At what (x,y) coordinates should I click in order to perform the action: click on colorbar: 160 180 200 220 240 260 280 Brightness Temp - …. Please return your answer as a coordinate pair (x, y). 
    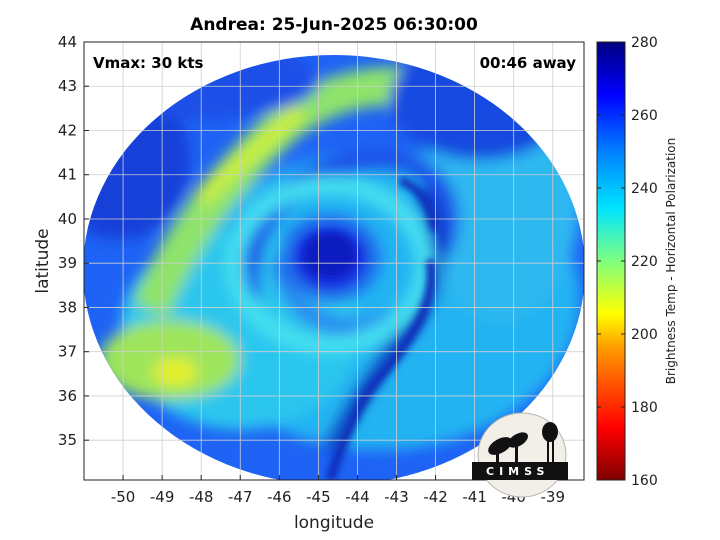
    Looking at the image, I should click on (637, 262).